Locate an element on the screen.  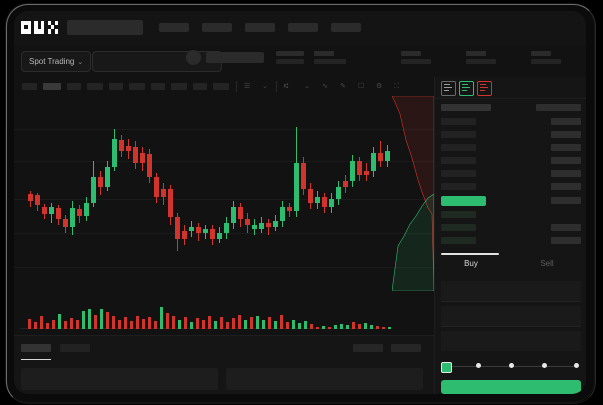
camera-icon: ☐ is located at coordinates (361, 86).